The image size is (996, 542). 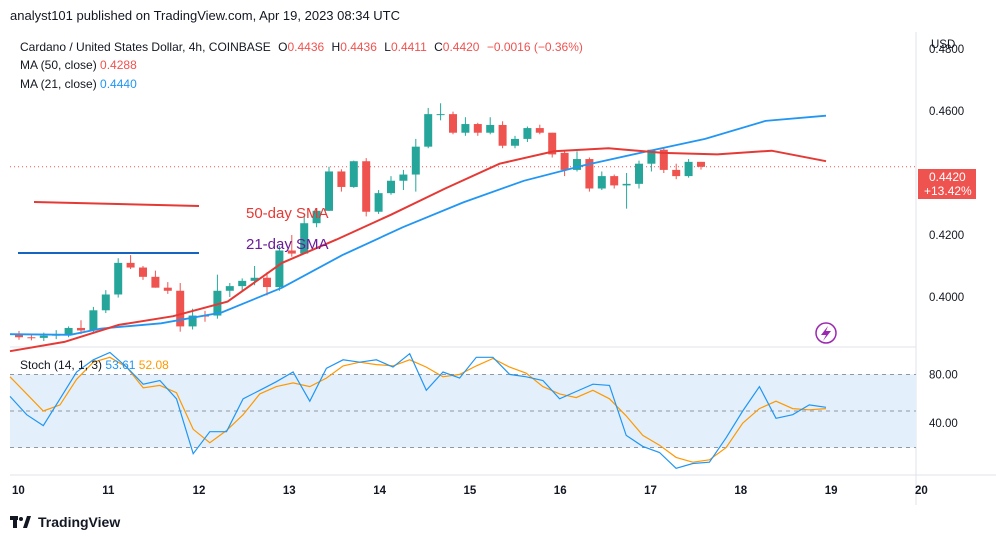 What do you see at coordinates (306, 47) in the screenshot?
I see `open-value: 0.4436` at bounding box center [306, 47].